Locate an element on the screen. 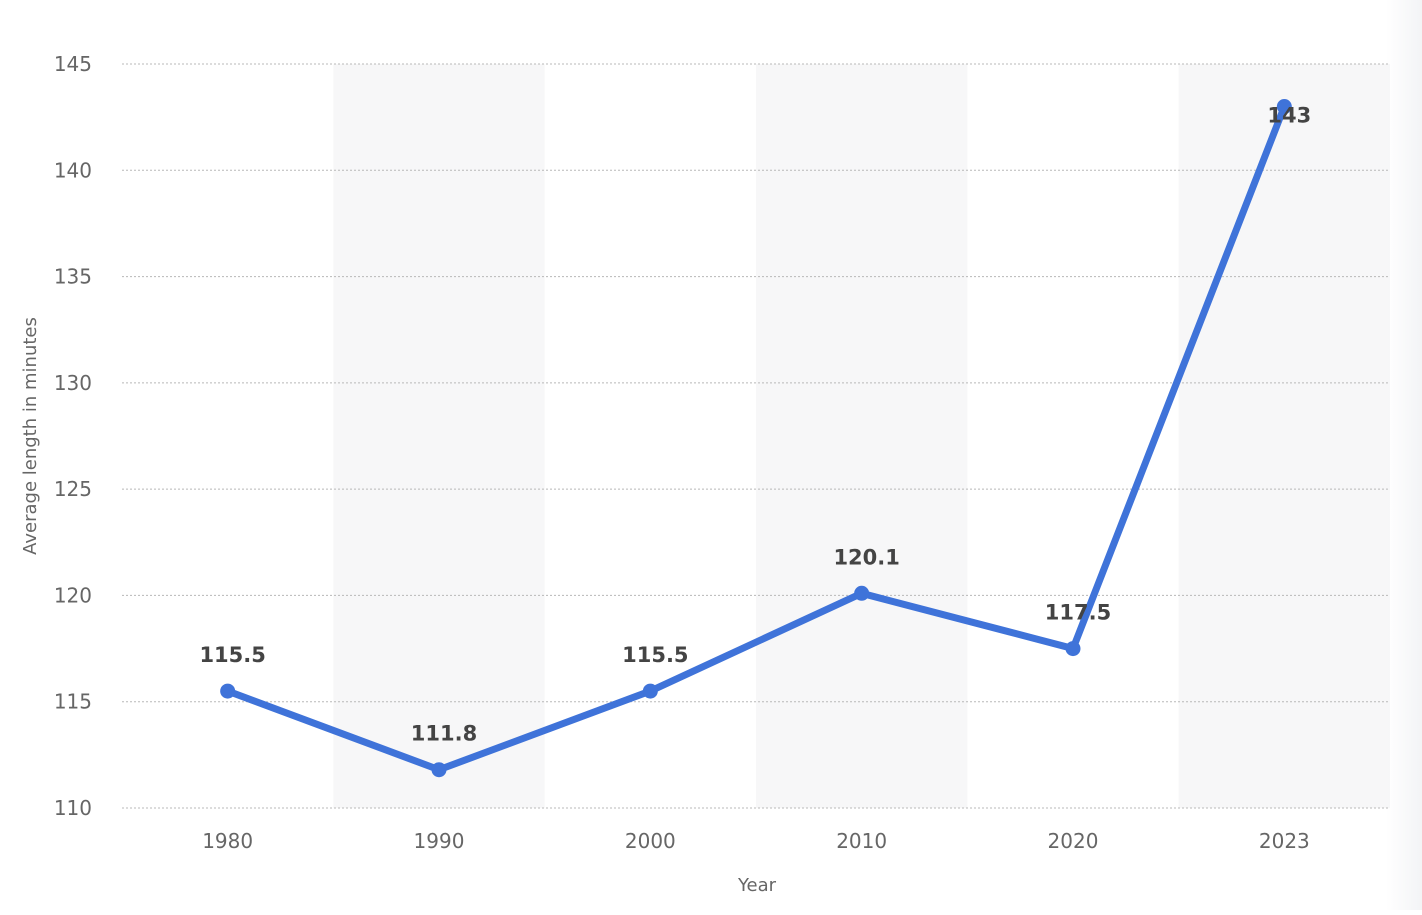 The image size is (1422, 915). y-axis-ticks: 110 115 120 125 130 135 140 145 is located at coordinates (73, 436).